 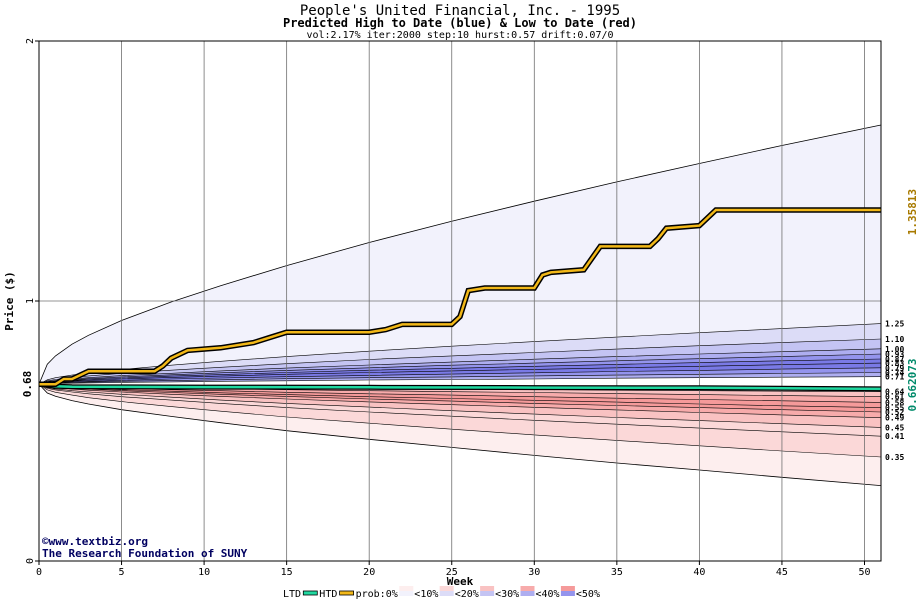 I want to click on legend: LTD HTD prob:0% <10% <20% <30% <40% <50%, so click(x=441, y=593).